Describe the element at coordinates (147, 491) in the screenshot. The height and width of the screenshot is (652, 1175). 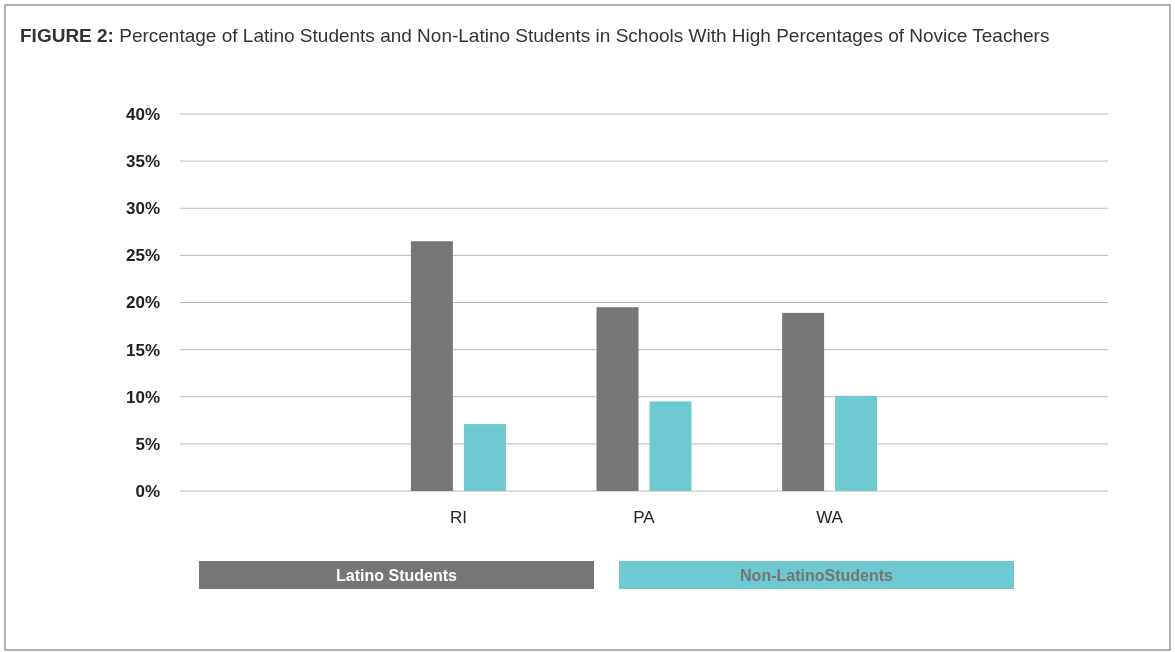
I see `y-tick-label: 0%` at that location.